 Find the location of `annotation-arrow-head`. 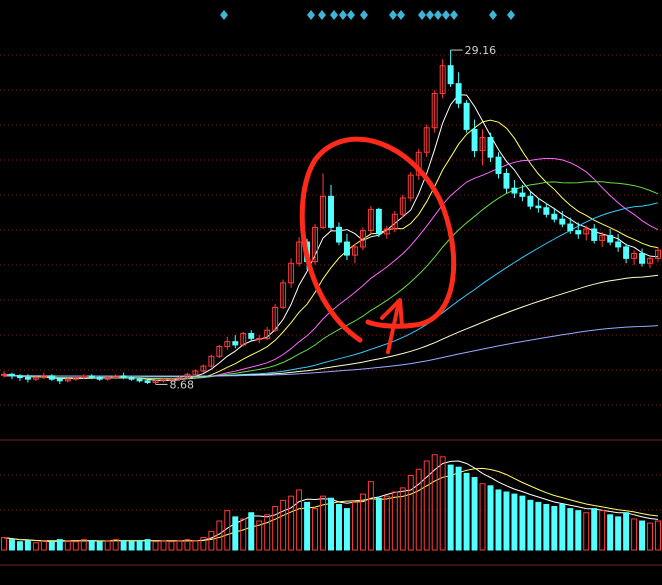

annotation-arrow-head is located at coordinates (392, 313).